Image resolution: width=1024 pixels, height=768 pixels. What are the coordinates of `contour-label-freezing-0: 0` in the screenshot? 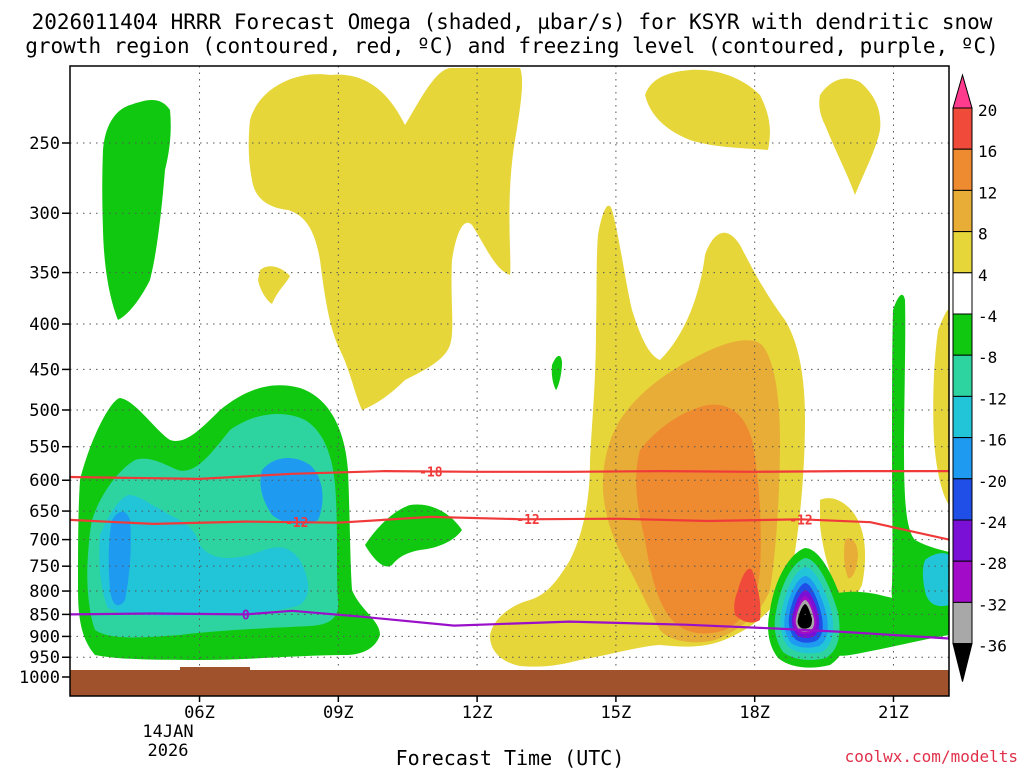 It's located at (246, 615).